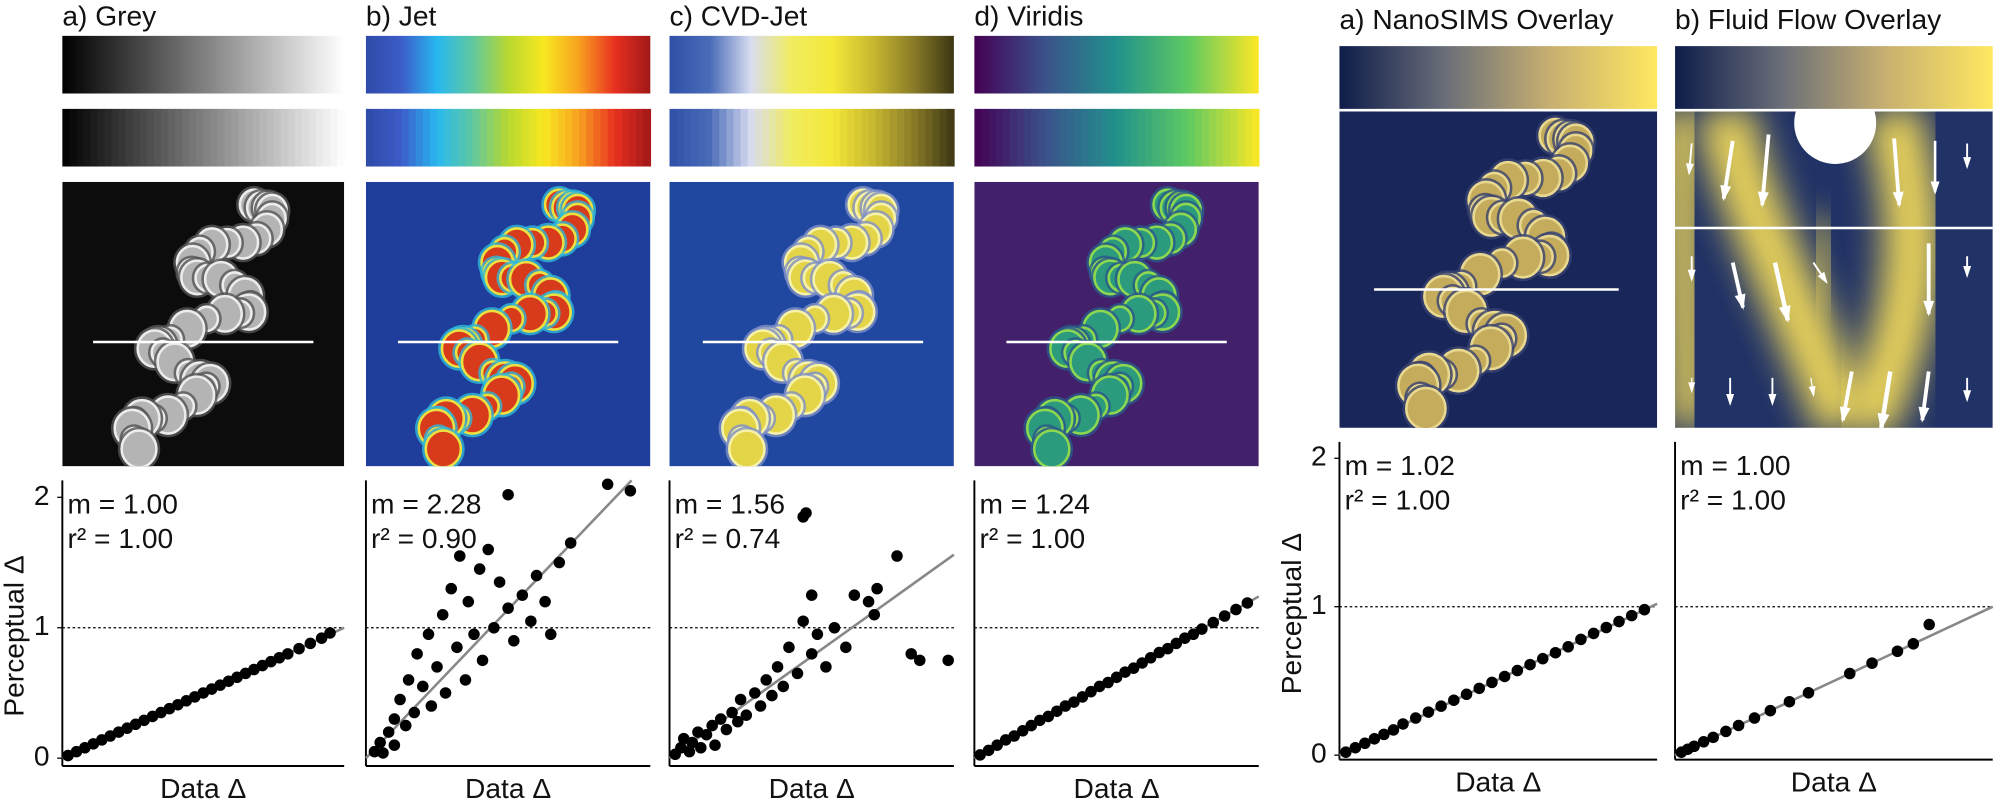 The image size is (2000, 807). What do you see at coordinates (730, 503) in the screenshot?
I see `slope-label: m = 1.56` at bounding box center [730, 503].